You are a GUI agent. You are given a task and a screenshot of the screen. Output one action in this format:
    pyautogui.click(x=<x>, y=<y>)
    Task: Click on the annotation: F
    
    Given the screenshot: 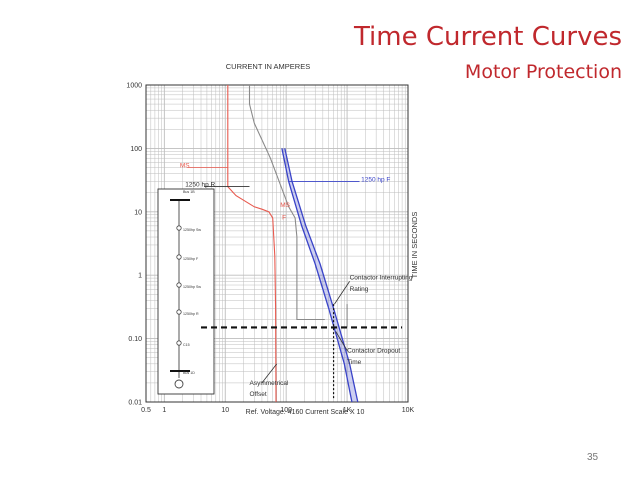 What is the action you would take?
    pyautogui.click(x=284, y=218)
    